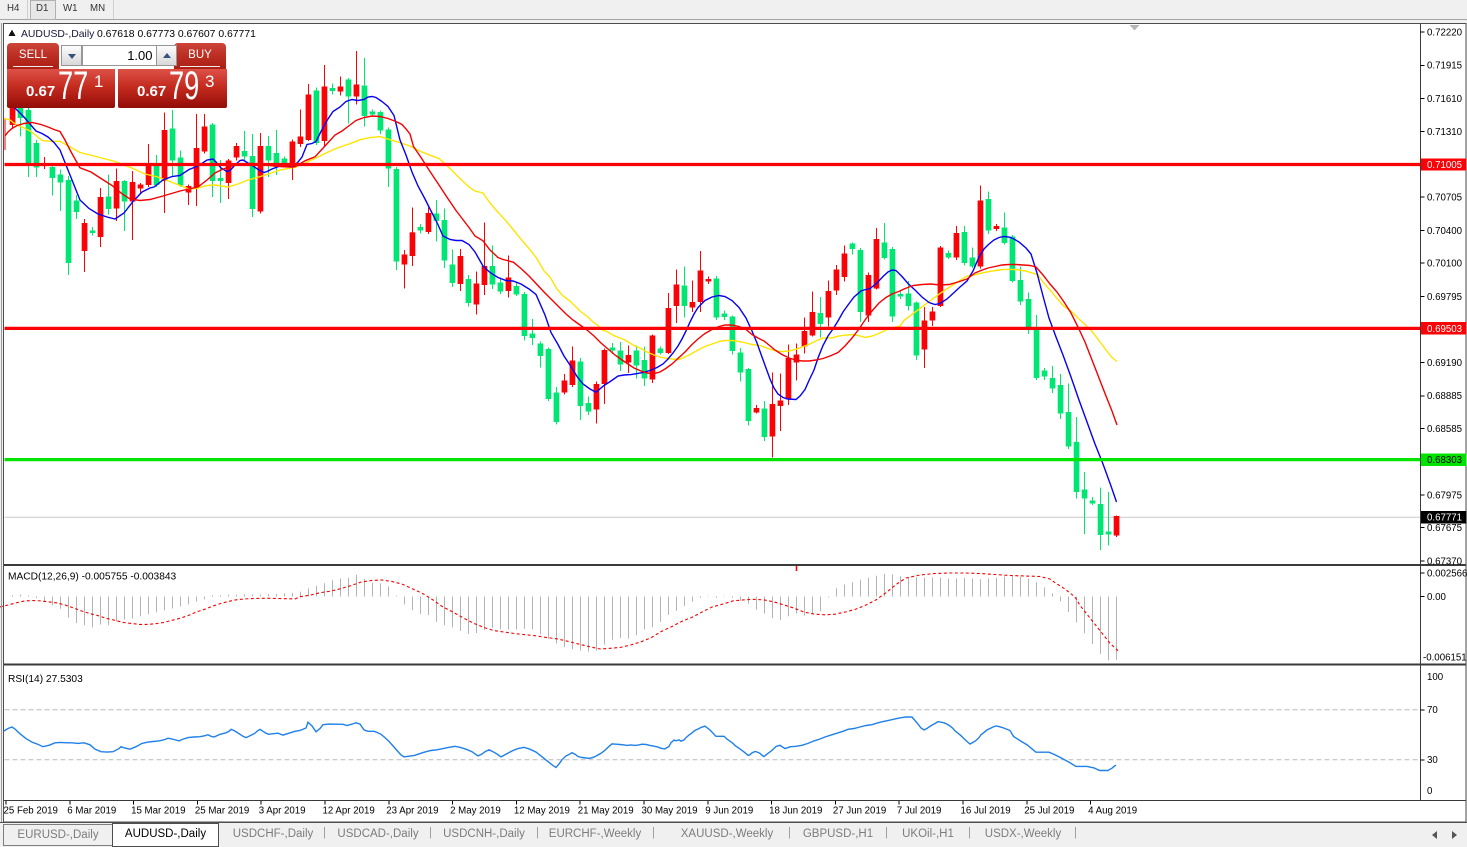  Describe the element at coordinates (1444, 495) in the screenshot. I see `svg-text: 0.67975` at that location.